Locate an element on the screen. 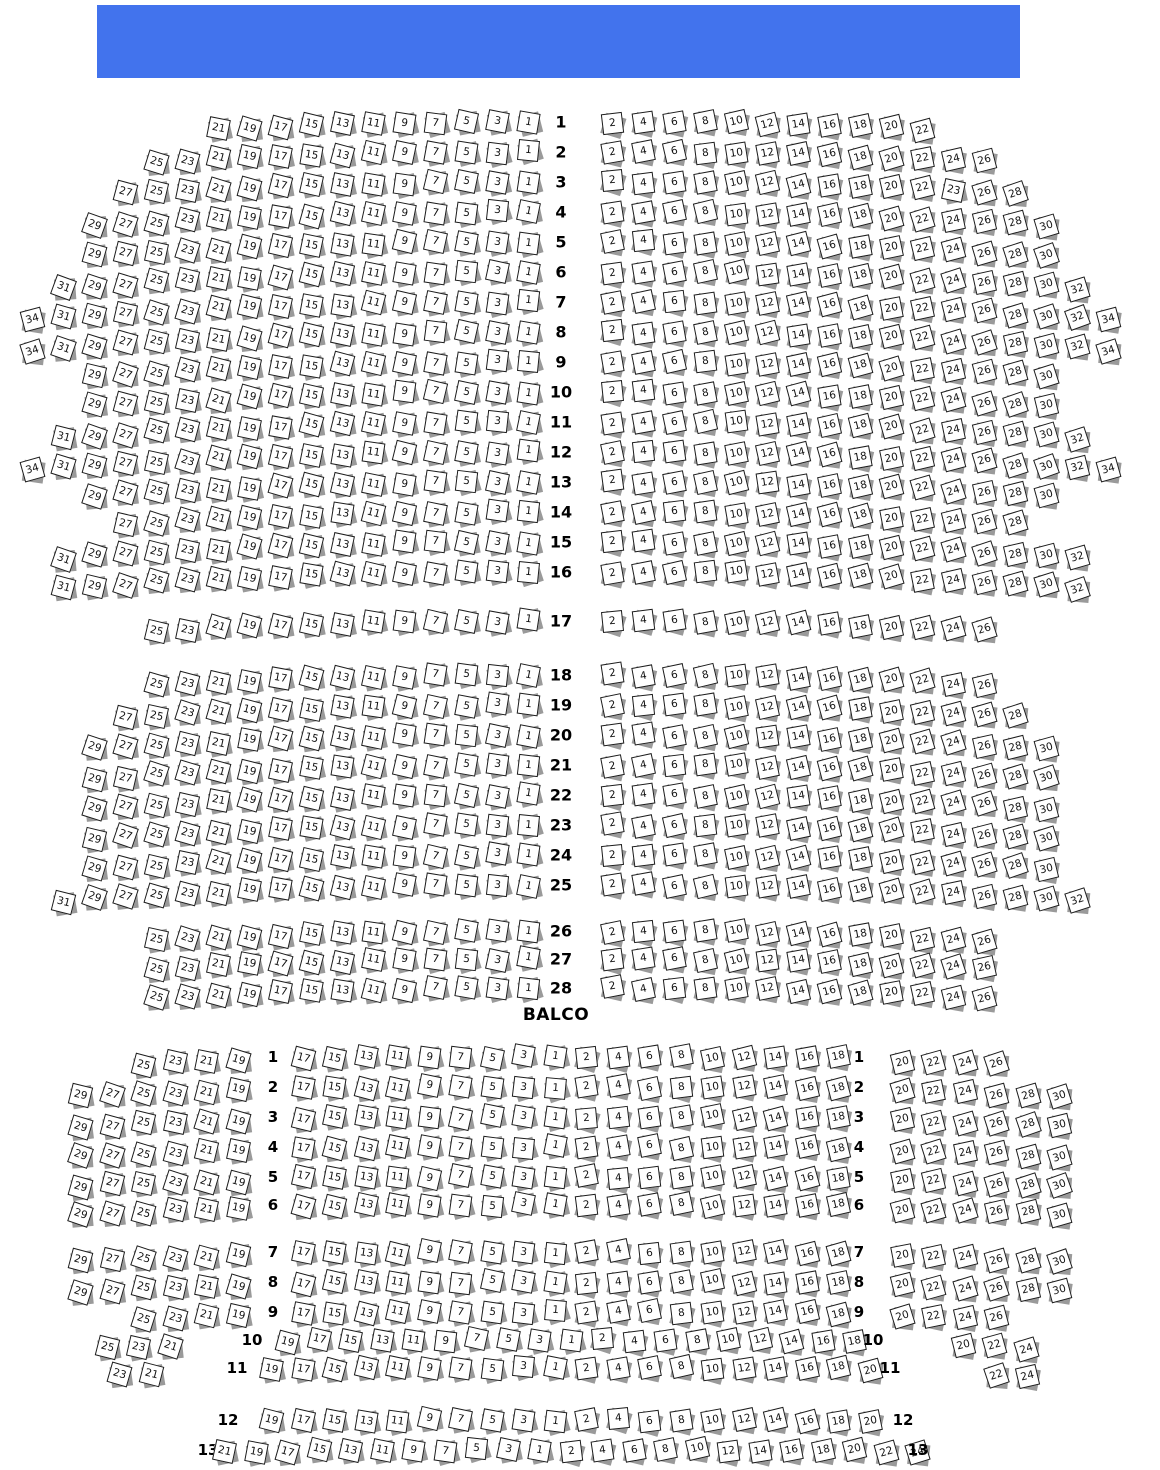 This screenshot has width=1160, height=1470. seat: 31 is located at coordinates (63, 348).